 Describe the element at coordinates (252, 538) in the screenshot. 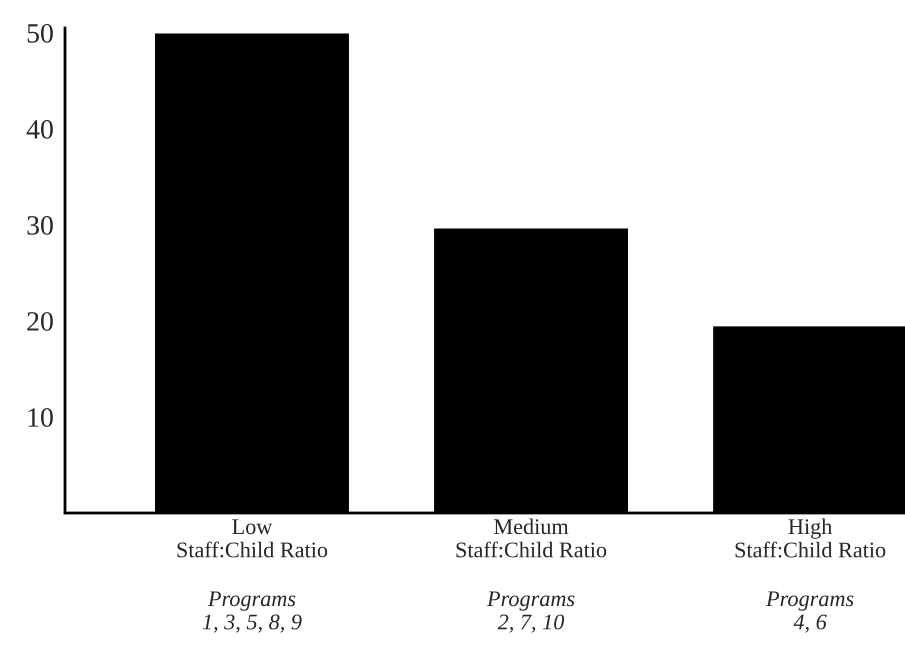

I see `x-tick-label: Low Staff:Child Ratio` at that location.